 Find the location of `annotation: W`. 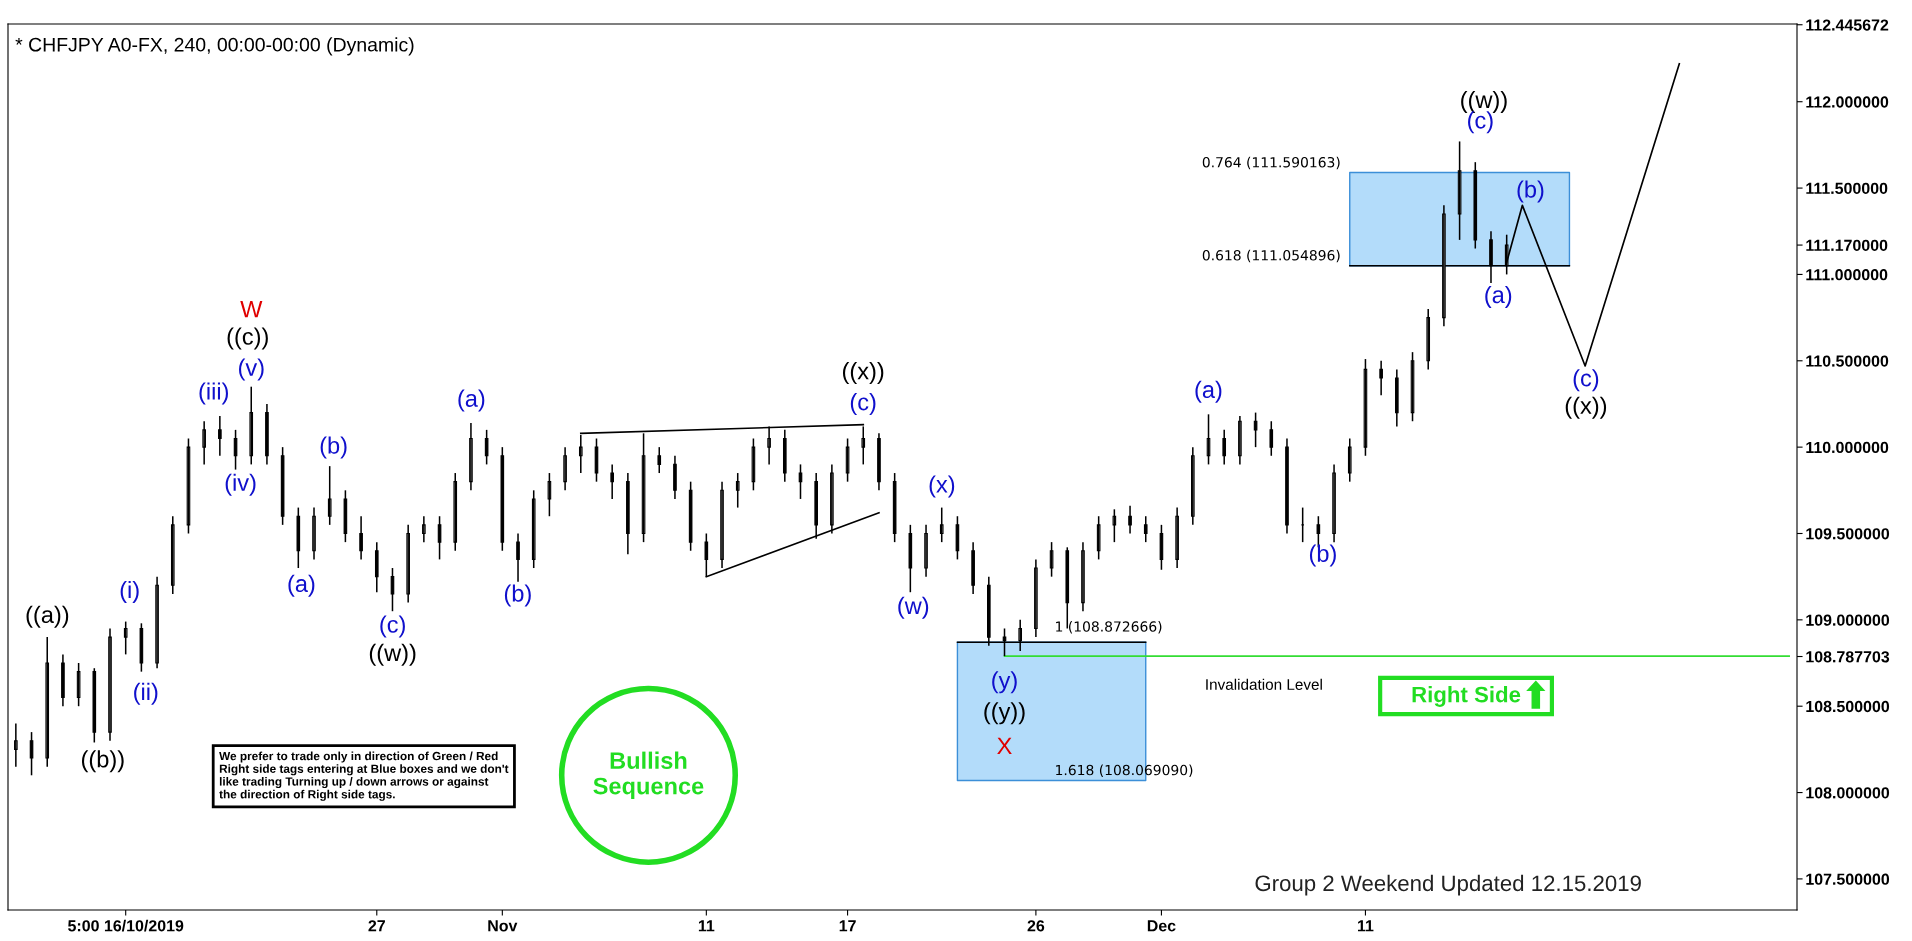

annotation: W is located at coordinates (251, 309).